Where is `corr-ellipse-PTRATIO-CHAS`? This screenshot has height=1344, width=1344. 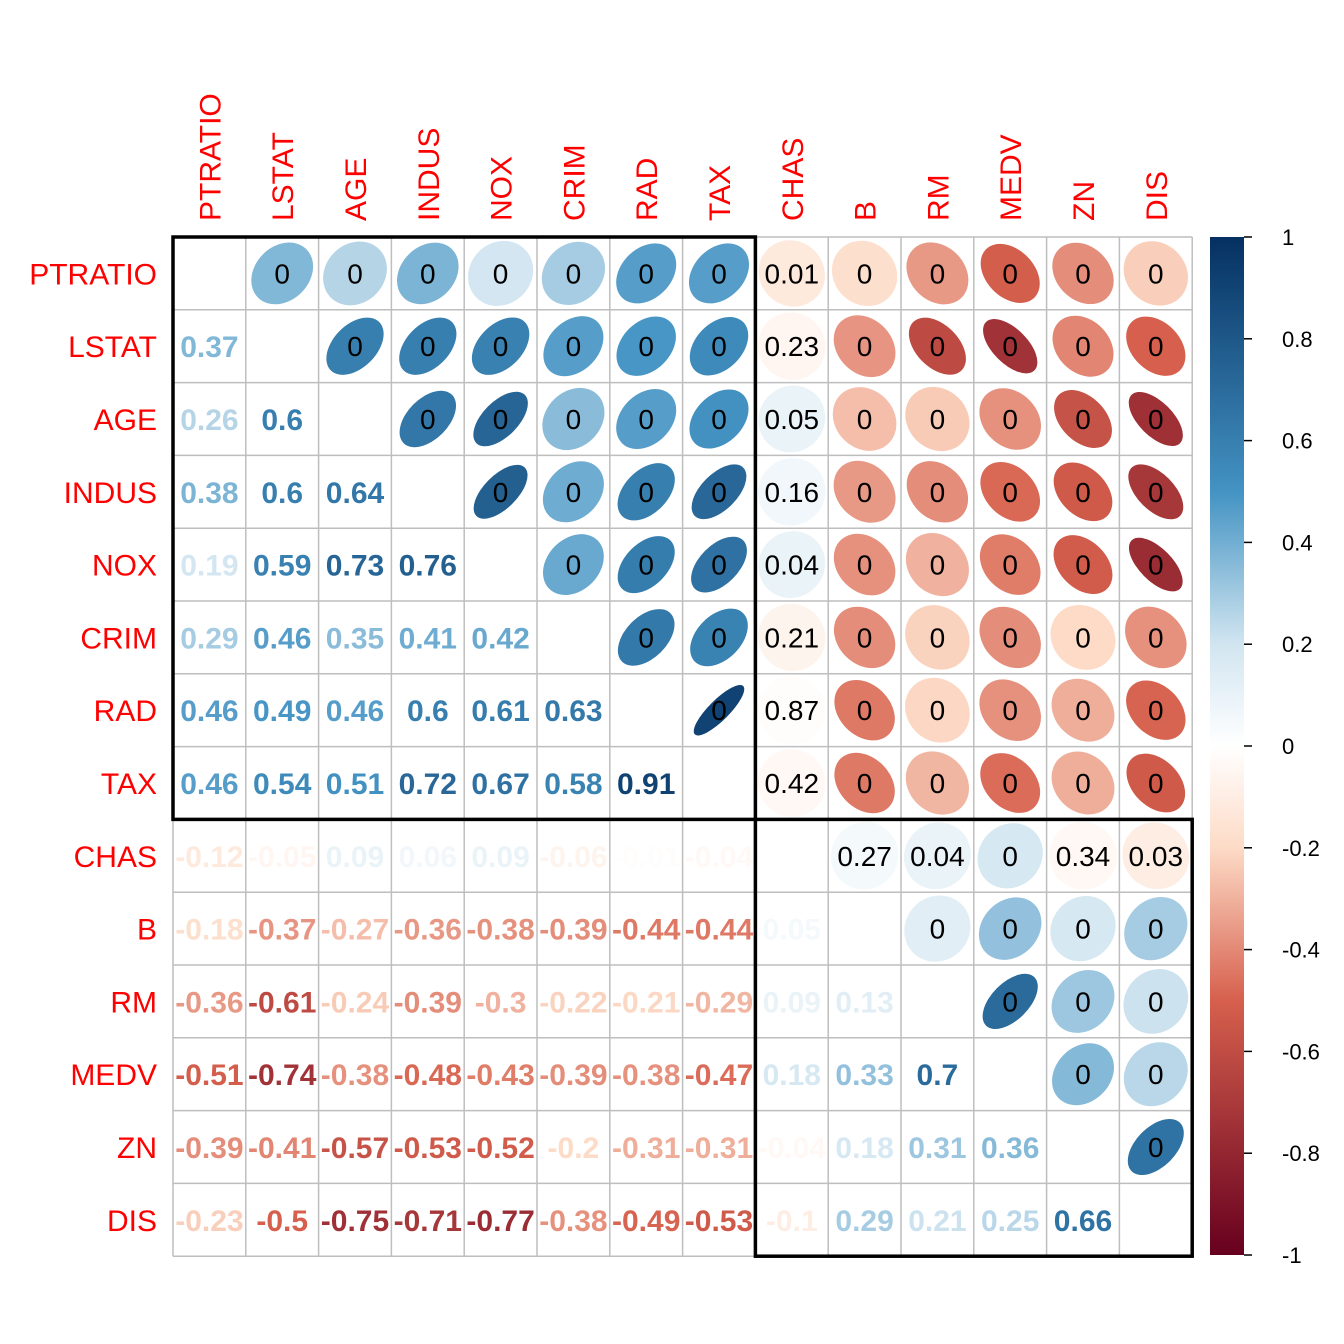
corr-ellipse-PTRATIO-CHAS is located at coordinates (791, 273).